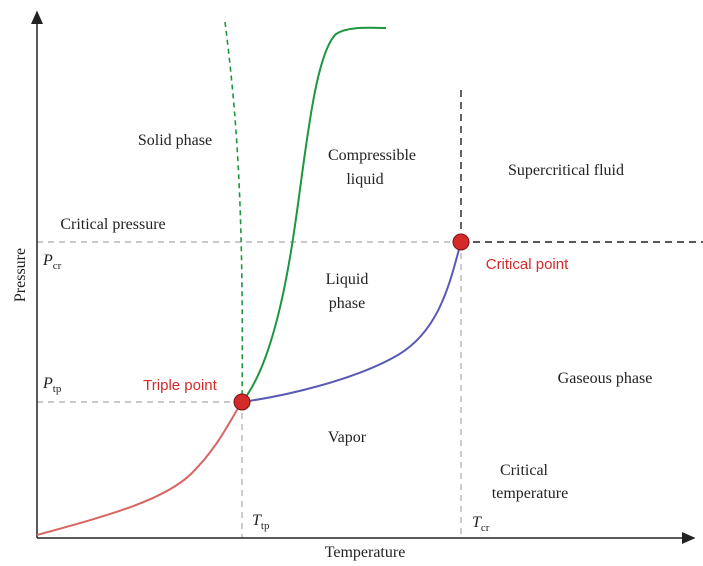 The height and width of the screenshot is (566, 703). I want to click on x-axis-label: Temperature, so click(365, 552).